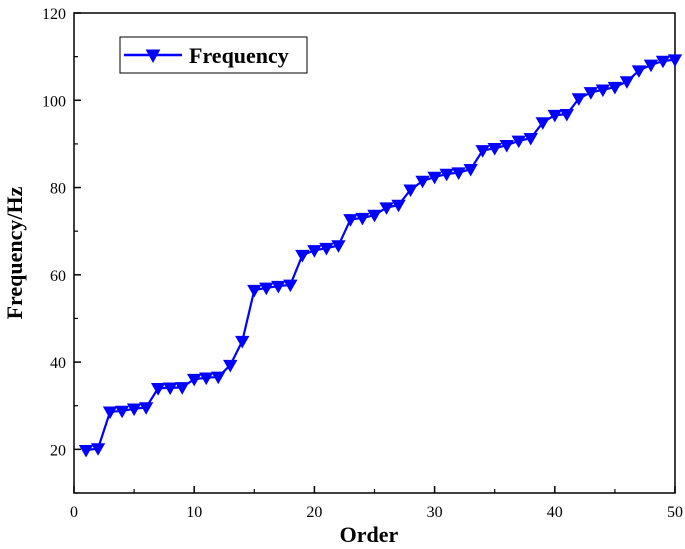 This screenshot has width=685, height=549. What do you see at coordinates (58, 363) in the screenshot?
I see `y-tick-label: 40` at bounding box center [58, 363].